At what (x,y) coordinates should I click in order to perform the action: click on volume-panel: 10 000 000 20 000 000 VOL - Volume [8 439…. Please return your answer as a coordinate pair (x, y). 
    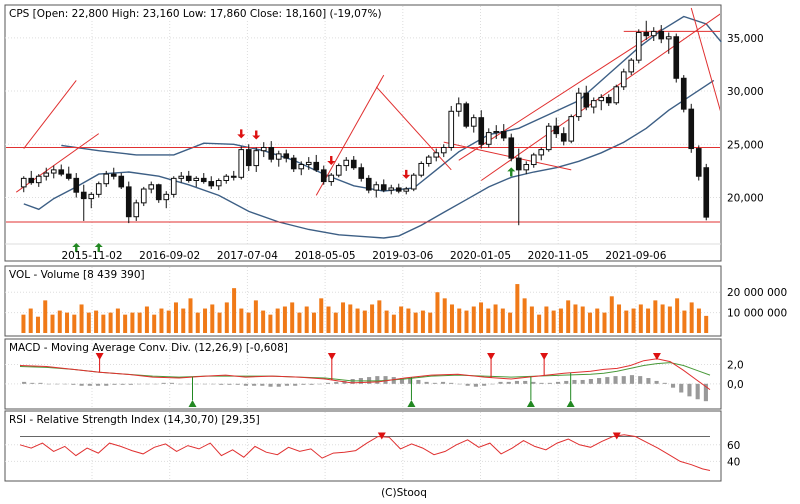
    Looking at the image, I should click on (395, 301).